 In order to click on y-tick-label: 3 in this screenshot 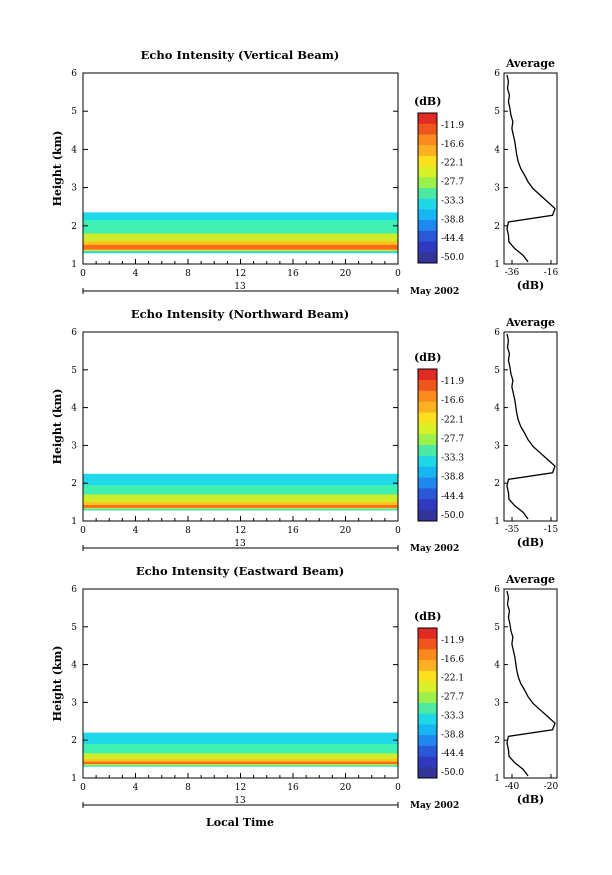, I will do `click(74, 446)`.